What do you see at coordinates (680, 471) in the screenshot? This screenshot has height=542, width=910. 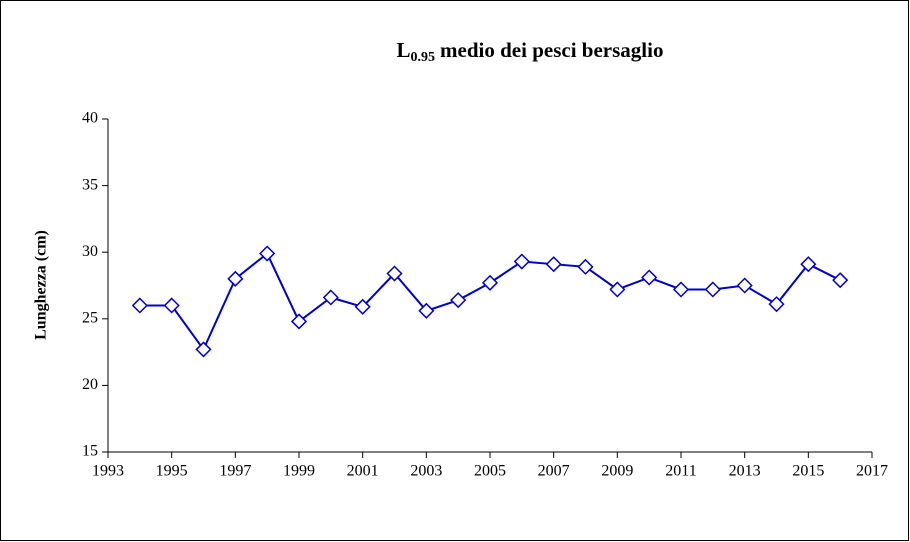 I see `x-tick-label: 2011` at bounding box center [680, 471].